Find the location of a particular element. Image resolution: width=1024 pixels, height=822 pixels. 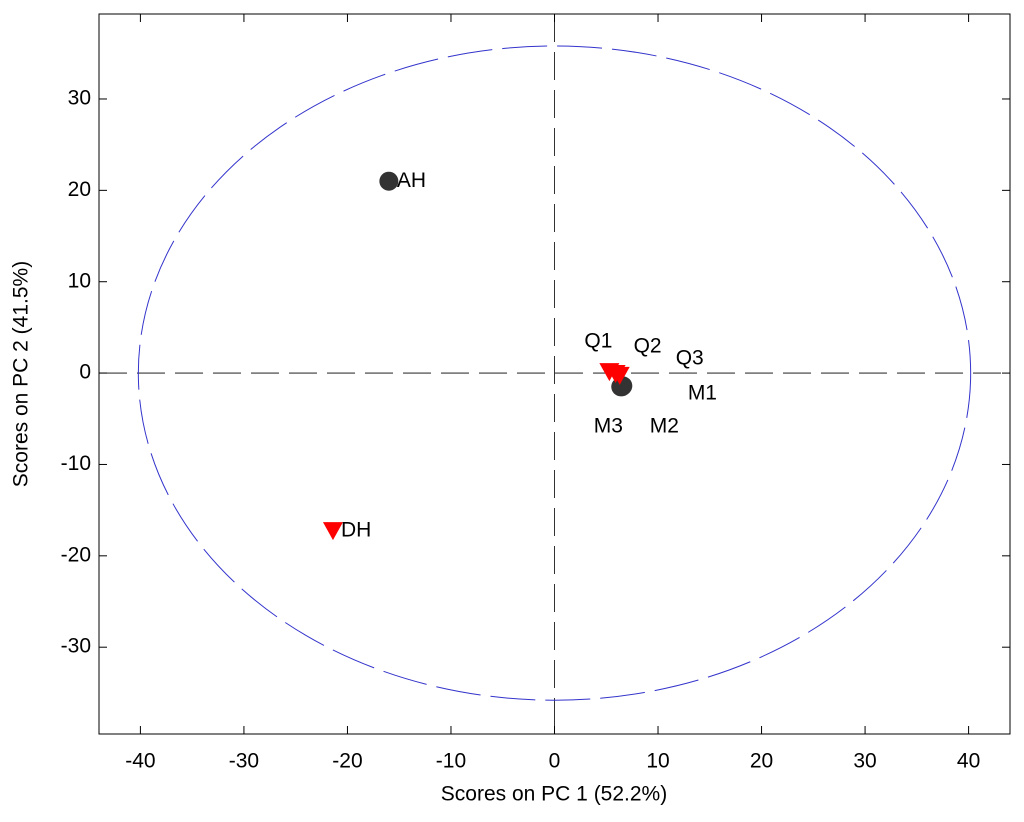

x-tick-label: -30 is located at coordinates (244, 761).